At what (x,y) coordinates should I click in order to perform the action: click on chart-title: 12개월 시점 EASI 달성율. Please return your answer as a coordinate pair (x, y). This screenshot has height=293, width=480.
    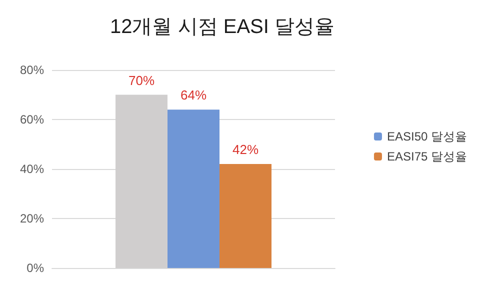
    Looking at the image, I should click on (222, 27).